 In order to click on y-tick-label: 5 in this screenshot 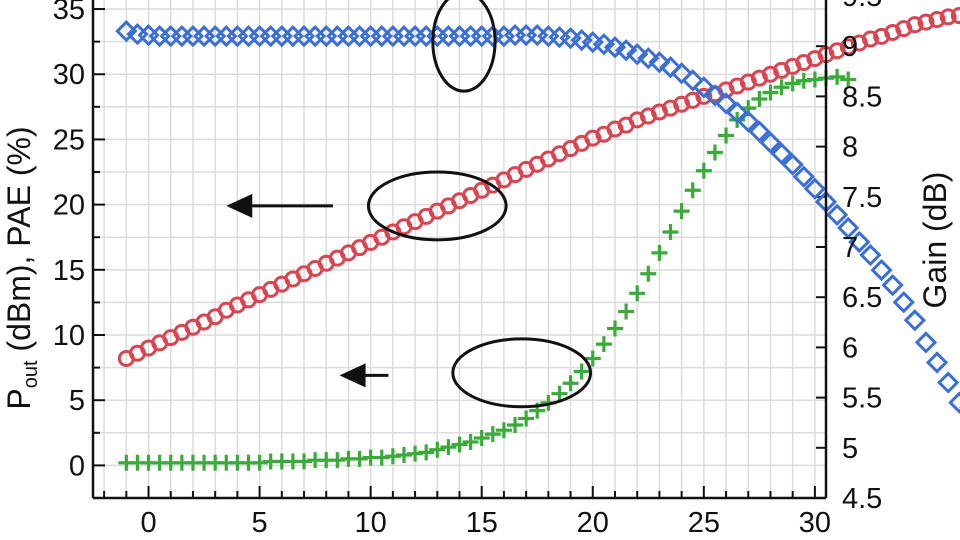, I will do `click(77, 401)`.